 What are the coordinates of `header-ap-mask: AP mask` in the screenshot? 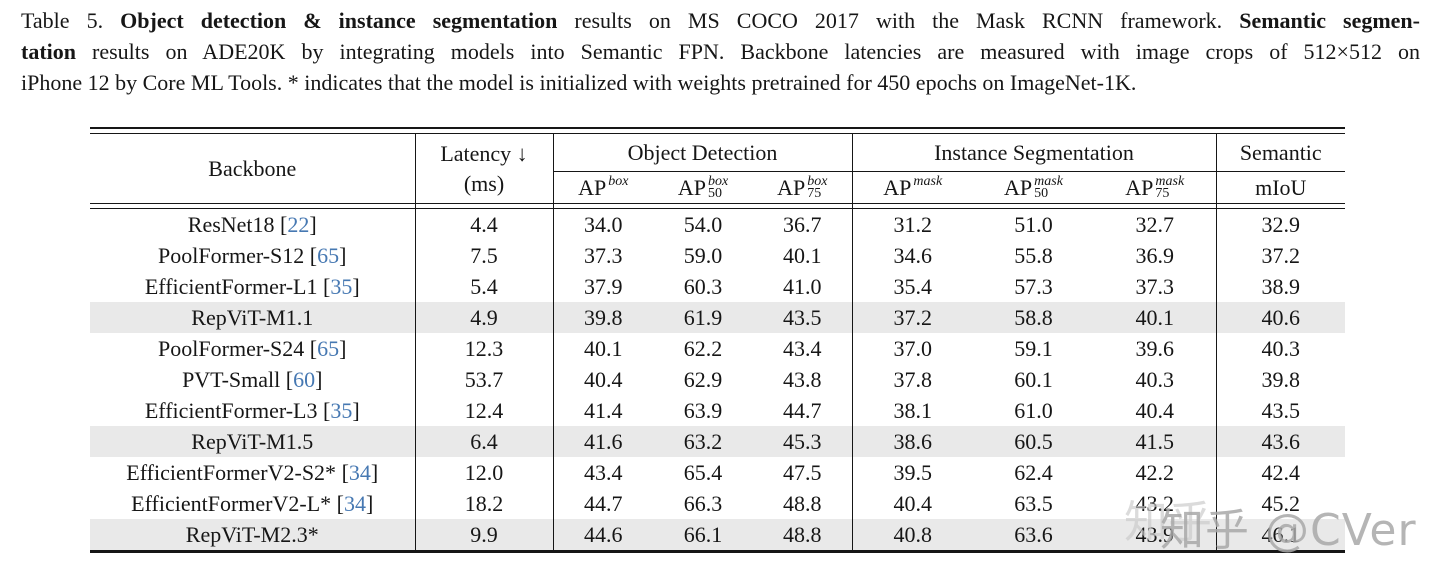 It's located at (913, 186).